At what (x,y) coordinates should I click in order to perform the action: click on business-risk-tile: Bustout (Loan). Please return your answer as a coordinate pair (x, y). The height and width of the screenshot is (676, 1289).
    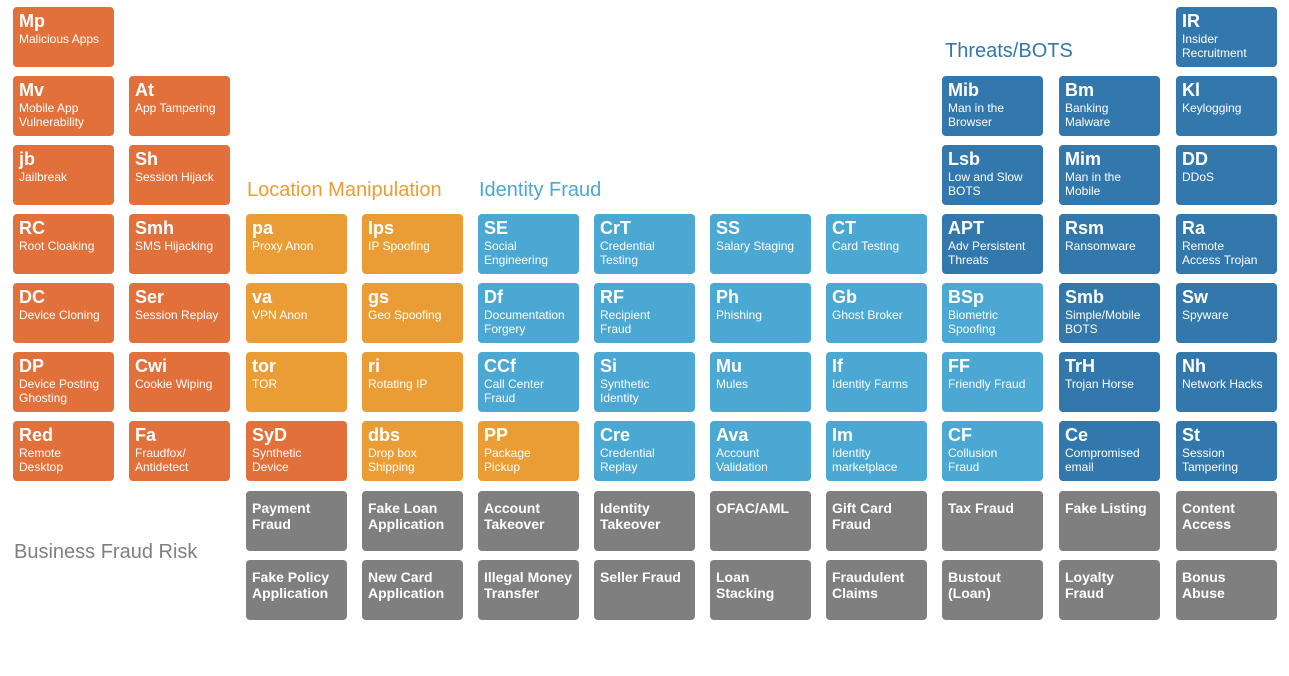
    Looking at the image, I should click on (992, 590).